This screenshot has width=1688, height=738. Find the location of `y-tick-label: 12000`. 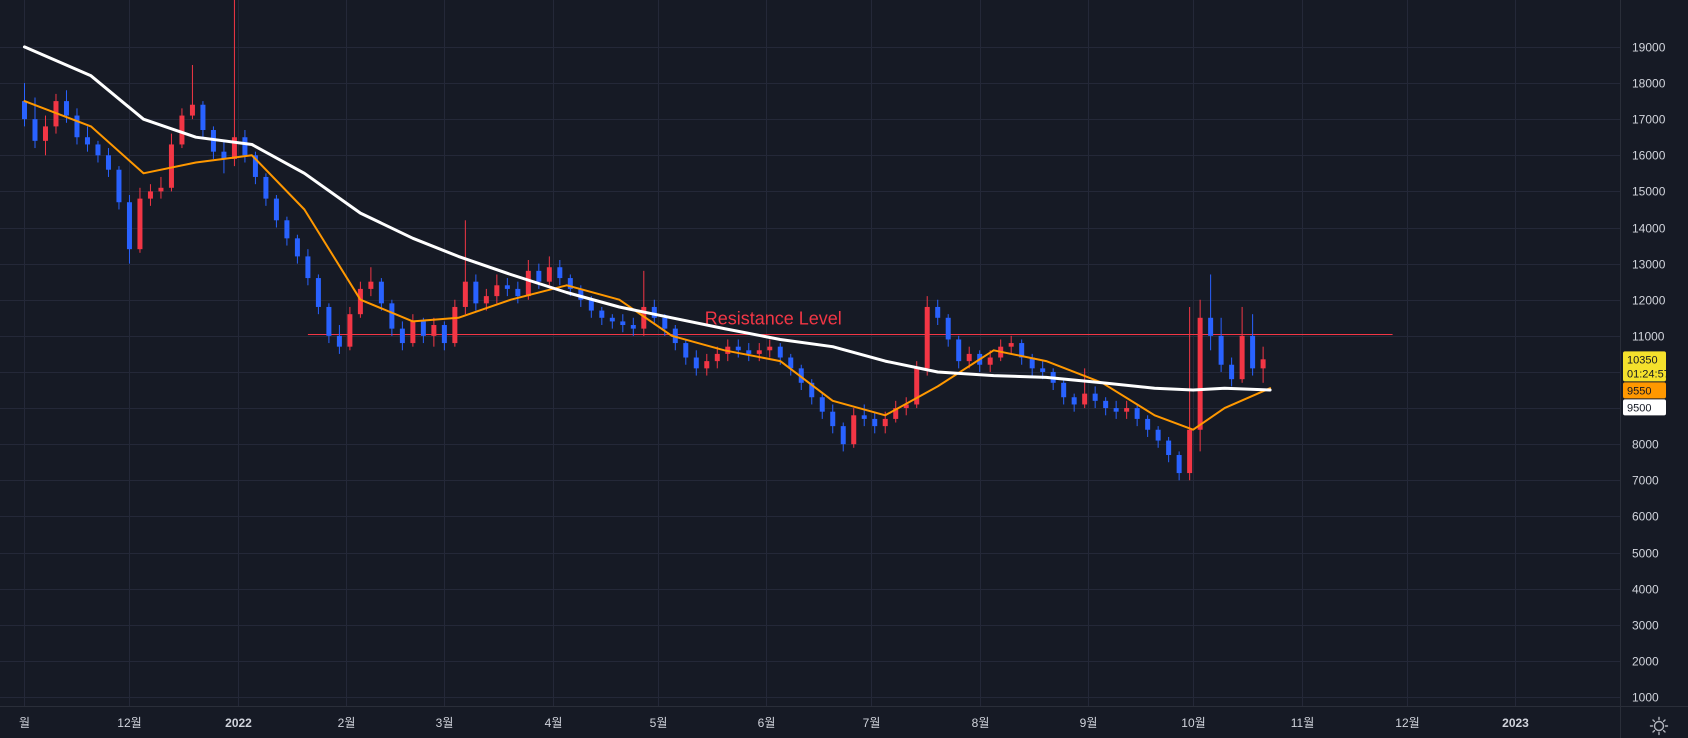

y-tick-label: 12000 is located at coordinates (1649, 301).